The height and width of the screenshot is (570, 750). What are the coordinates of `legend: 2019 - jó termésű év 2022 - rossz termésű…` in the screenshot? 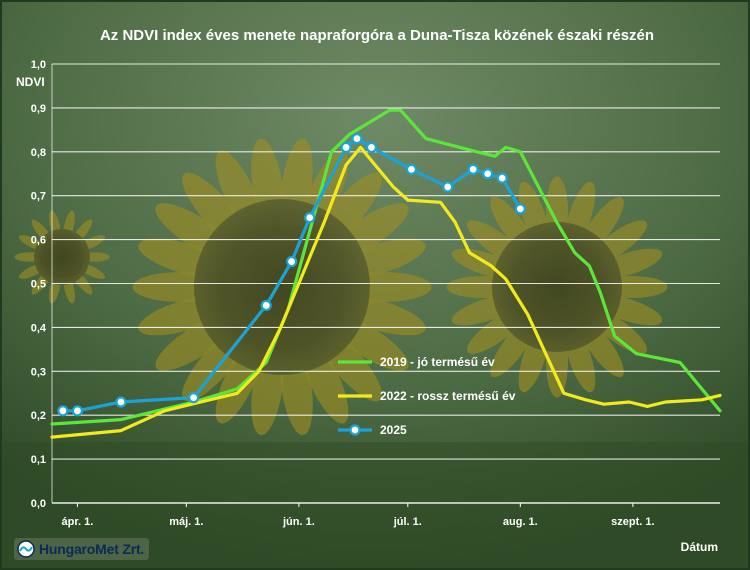 It's located at (427, 396).